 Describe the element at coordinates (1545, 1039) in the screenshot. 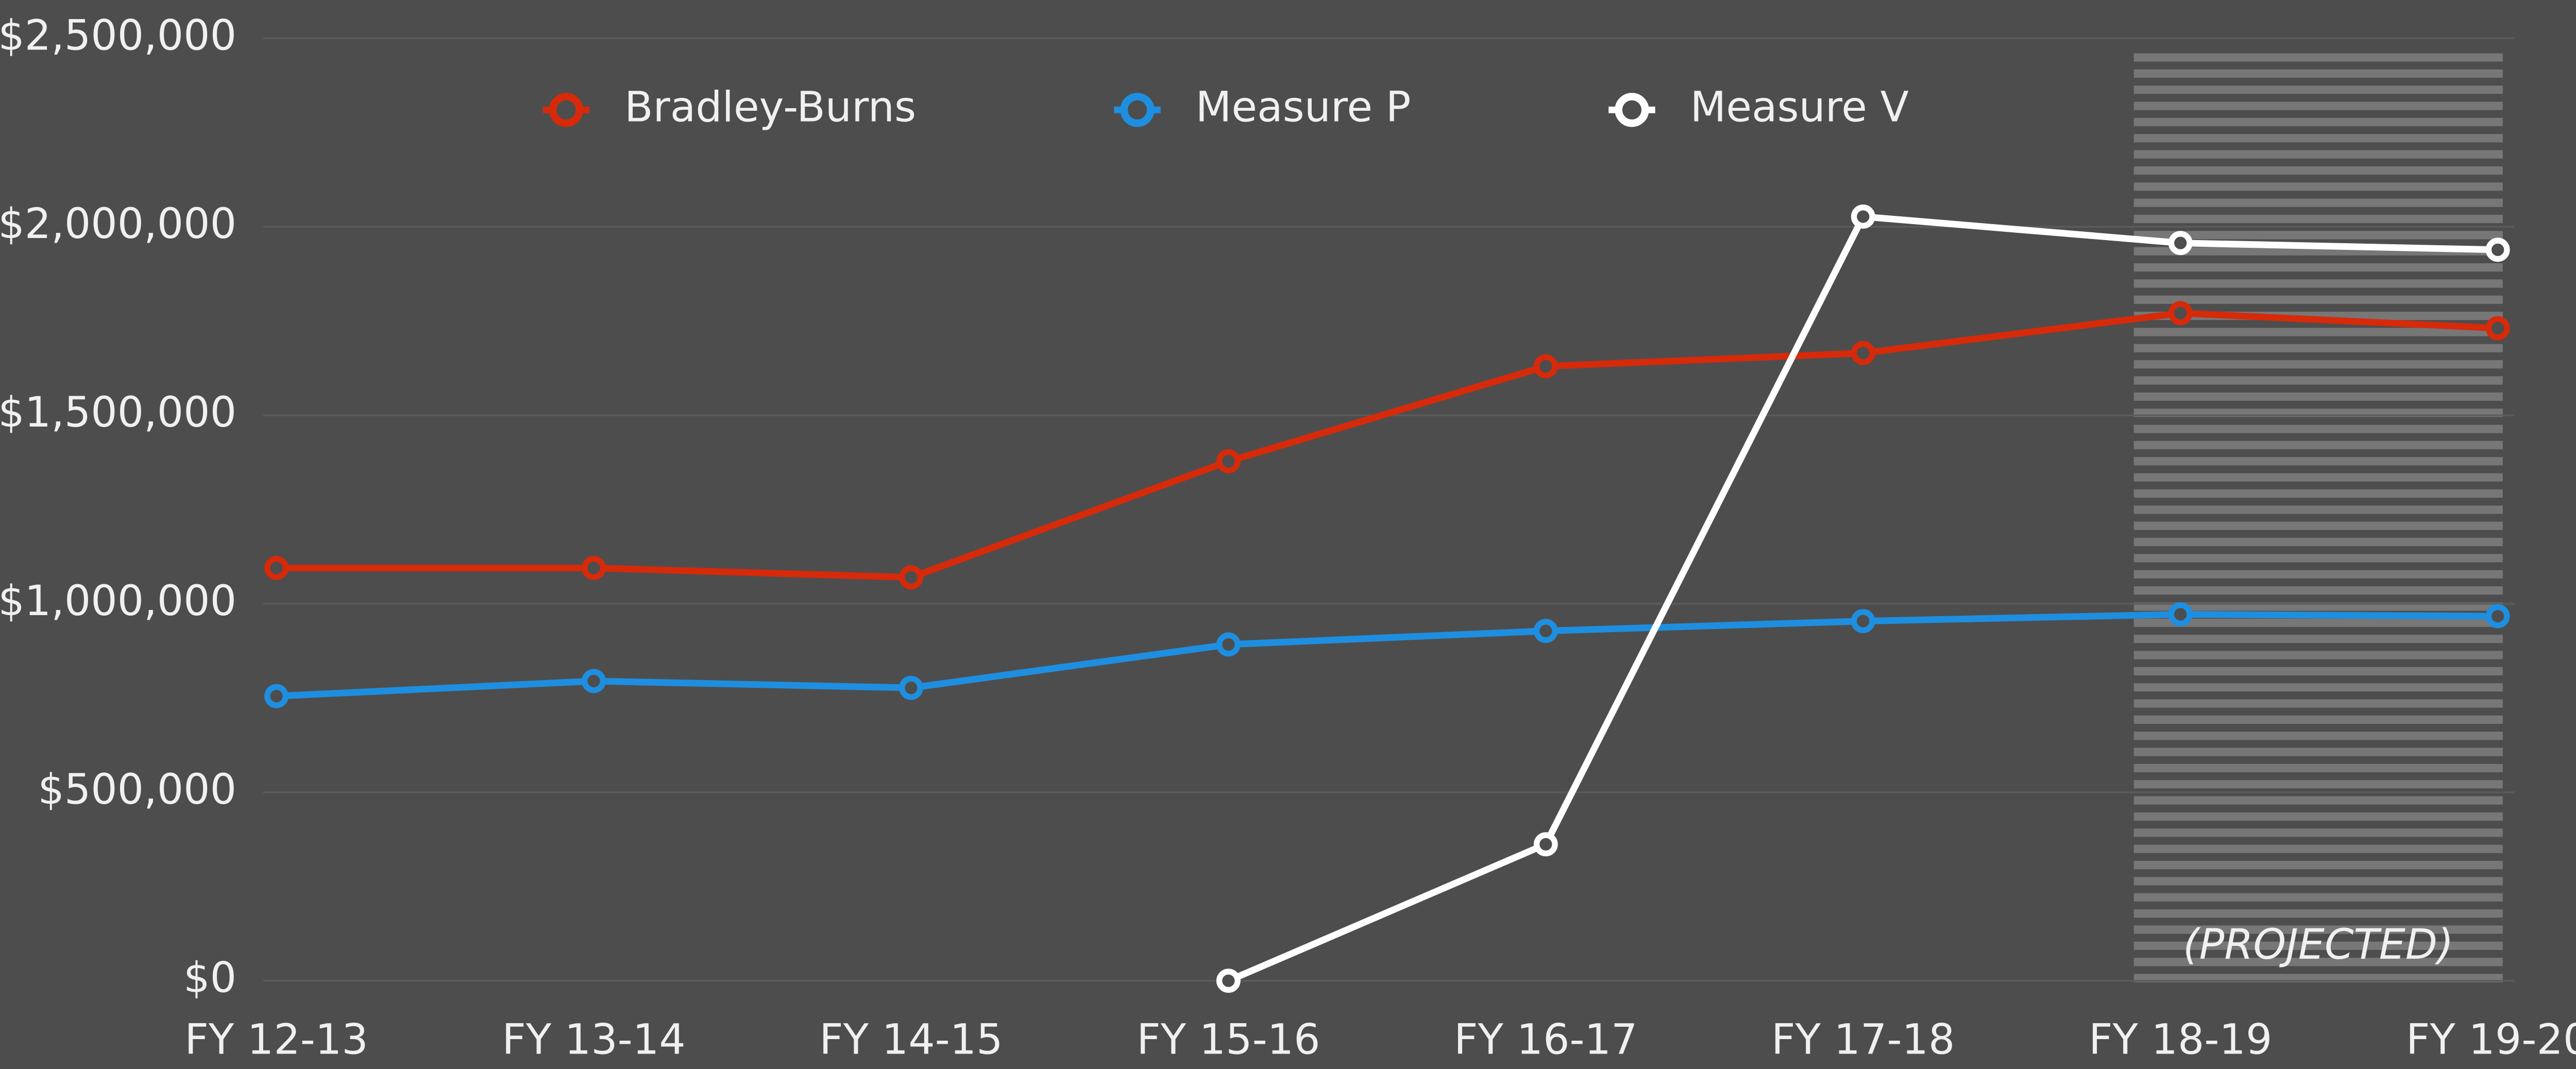

I see `x-tick-label: FY 16-17` at that location.